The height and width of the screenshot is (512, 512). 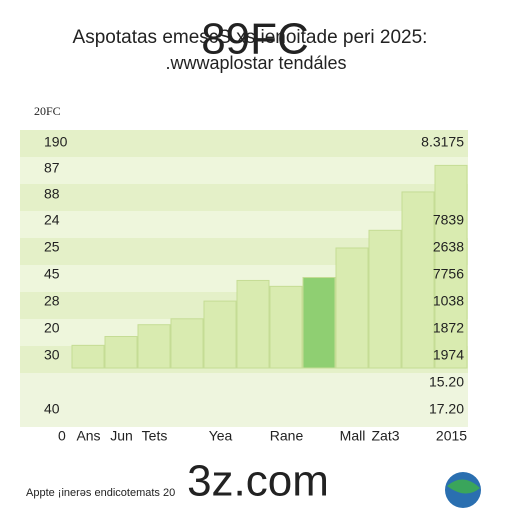 I want to click on right-label: 1974, so click(x=448, y=355).